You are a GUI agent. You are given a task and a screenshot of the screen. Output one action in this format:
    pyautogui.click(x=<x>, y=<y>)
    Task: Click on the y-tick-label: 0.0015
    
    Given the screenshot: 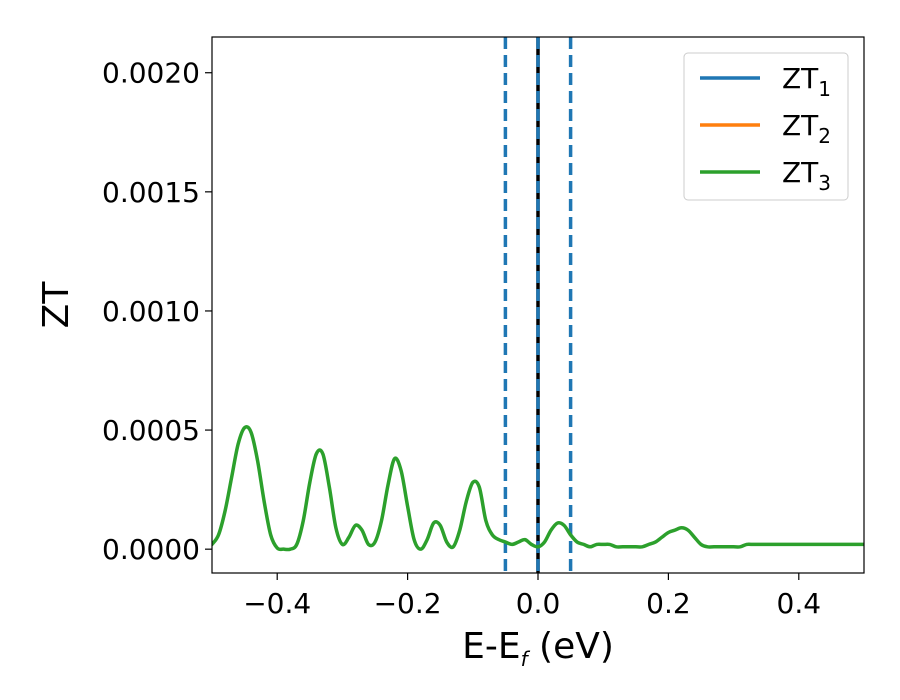 What is the action you would take?
    pyautogui.click(x=151, y=192)
    